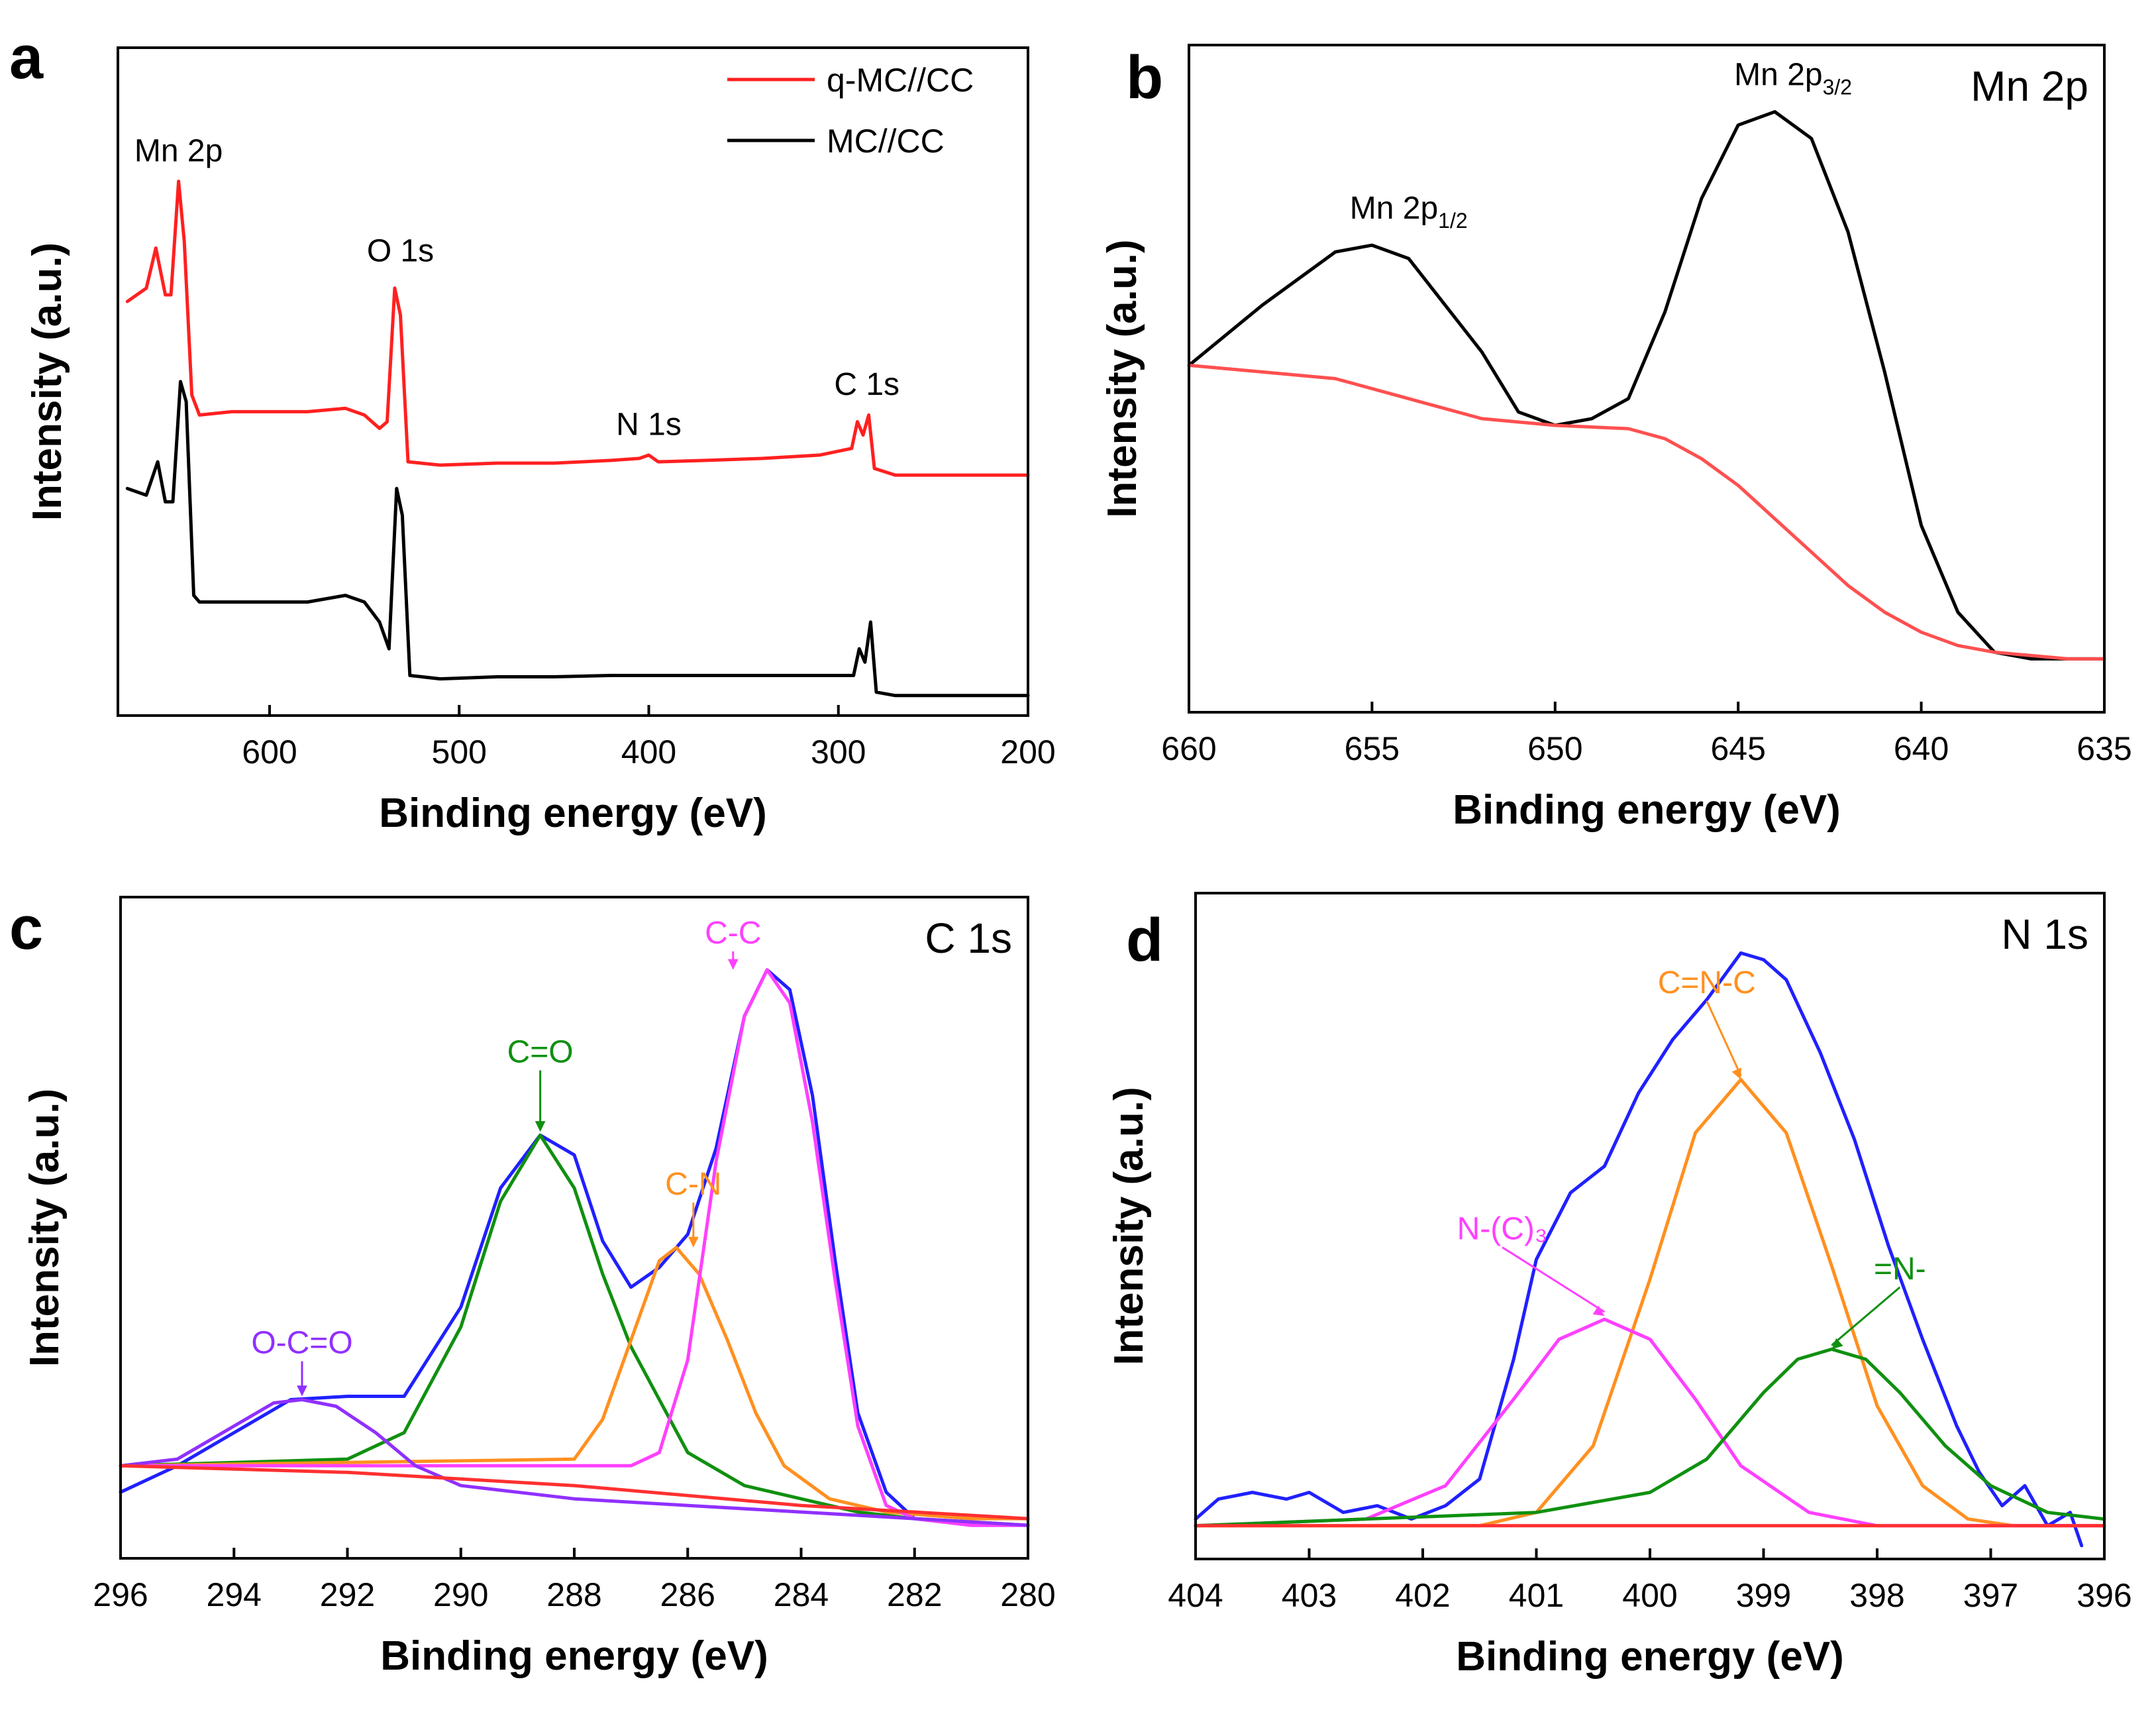 The height and width of the screenshot is (1718, 2156). Describe the element at coordinates (1900, 1269) in the screenshot. I see `peak-label: =N-` at that location.